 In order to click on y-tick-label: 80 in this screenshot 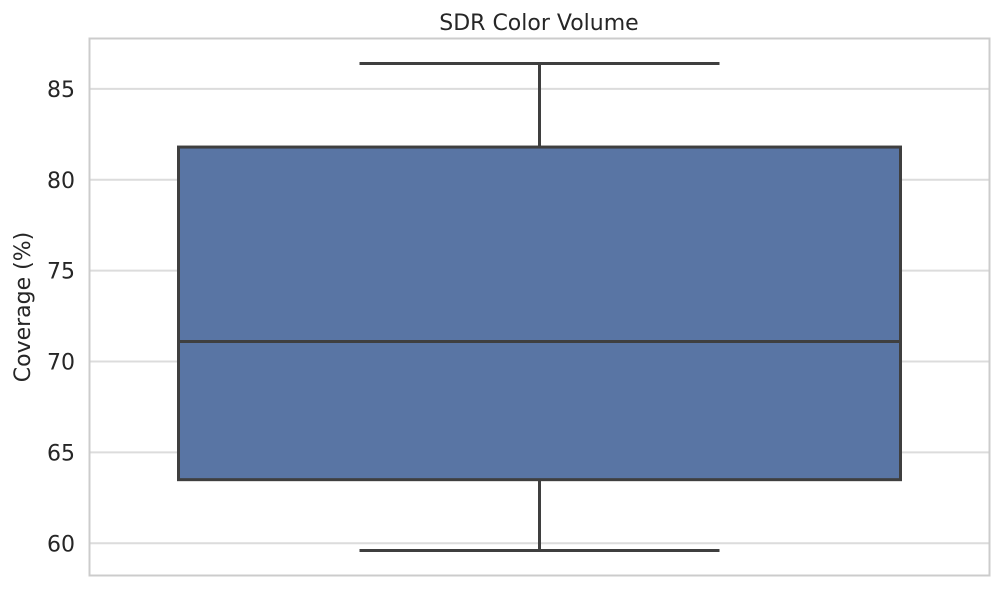, I will do `click(61, 181)`.